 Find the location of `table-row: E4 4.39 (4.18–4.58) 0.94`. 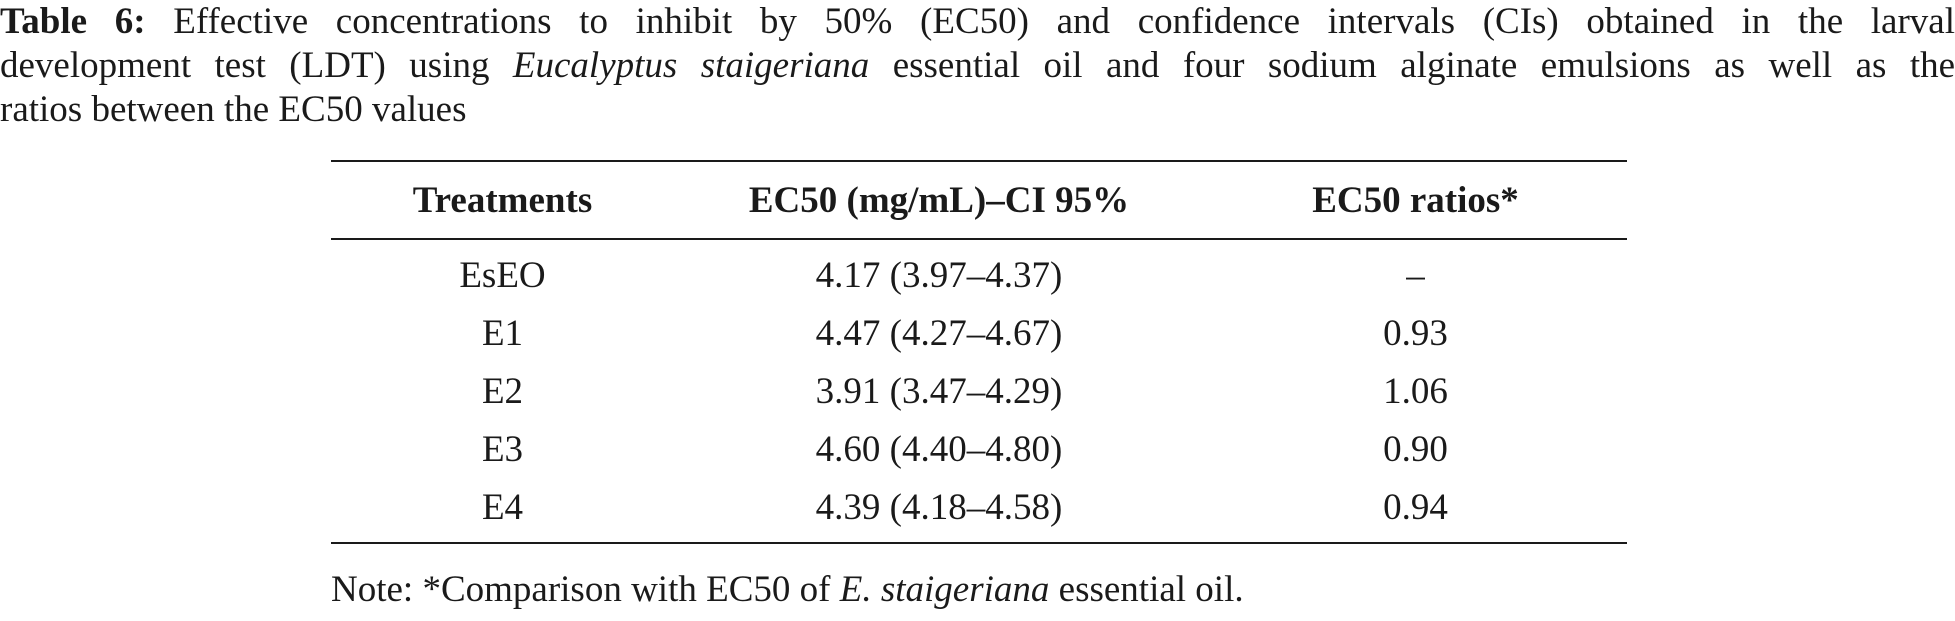

table-row: E4 4.39 (4.18–4.58) 0.94 is located at coordinates (979, 510).